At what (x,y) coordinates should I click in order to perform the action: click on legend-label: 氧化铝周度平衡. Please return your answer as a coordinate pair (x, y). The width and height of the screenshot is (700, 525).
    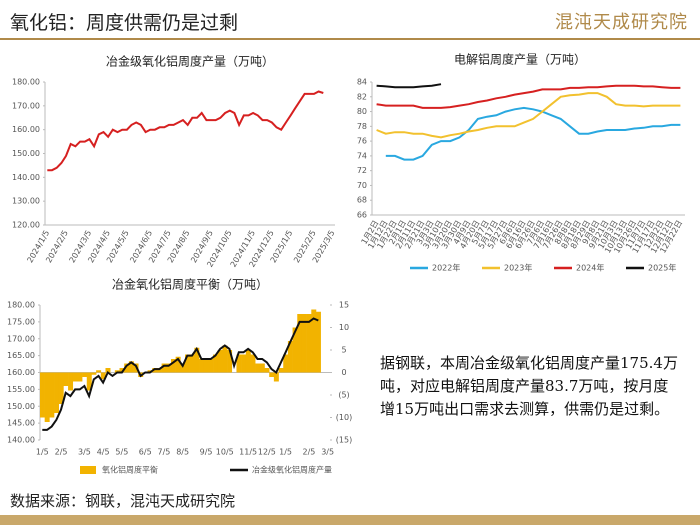
    Looking at the image, I should click on (130, 470).